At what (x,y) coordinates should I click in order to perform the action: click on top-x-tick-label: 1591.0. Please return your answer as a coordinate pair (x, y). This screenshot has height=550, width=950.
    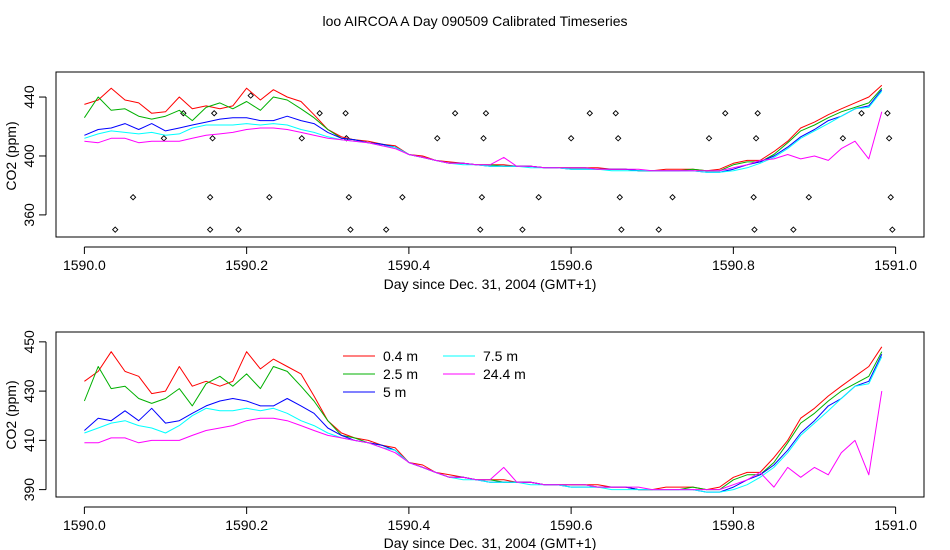
    Looking at the image, I should click on (895, 265).